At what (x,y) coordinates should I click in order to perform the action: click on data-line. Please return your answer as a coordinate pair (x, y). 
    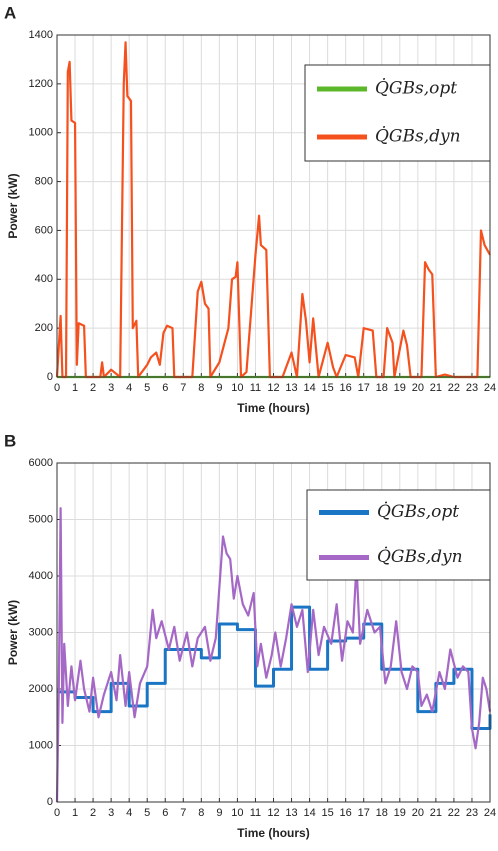
    Looking at the image, I should click on (274, 668).